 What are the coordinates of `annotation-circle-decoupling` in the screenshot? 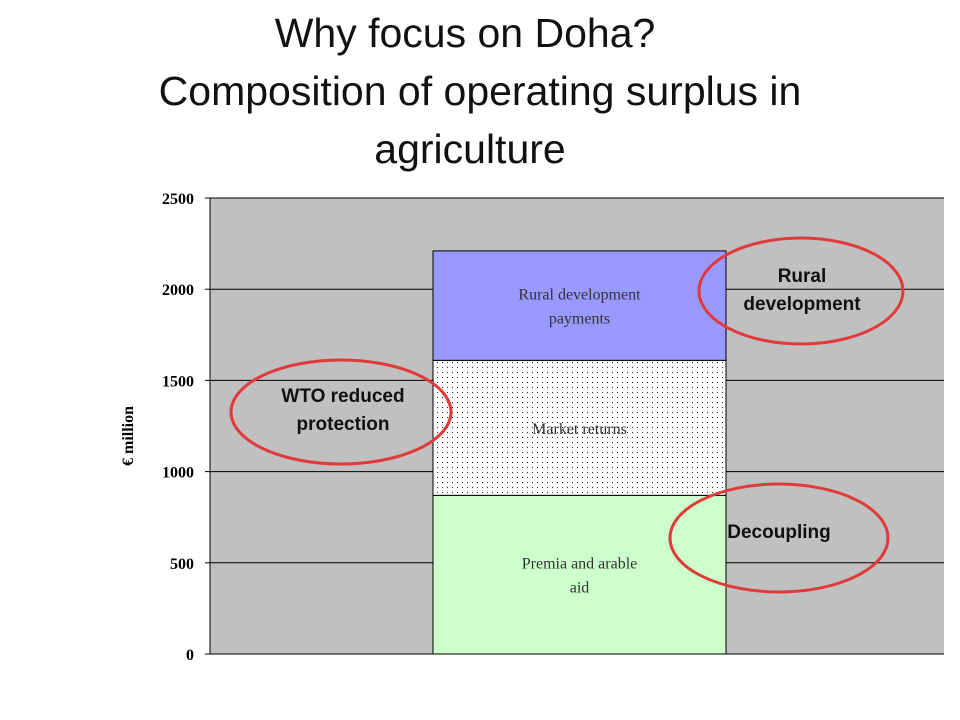 It's located at (779, 538).